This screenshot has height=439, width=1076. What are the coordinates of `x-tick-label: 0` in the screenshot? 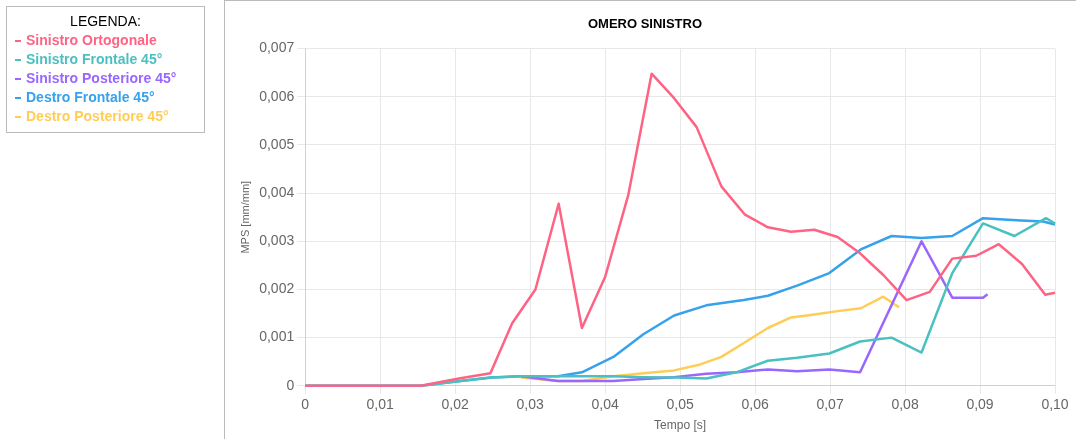 It's located at (305, 404).